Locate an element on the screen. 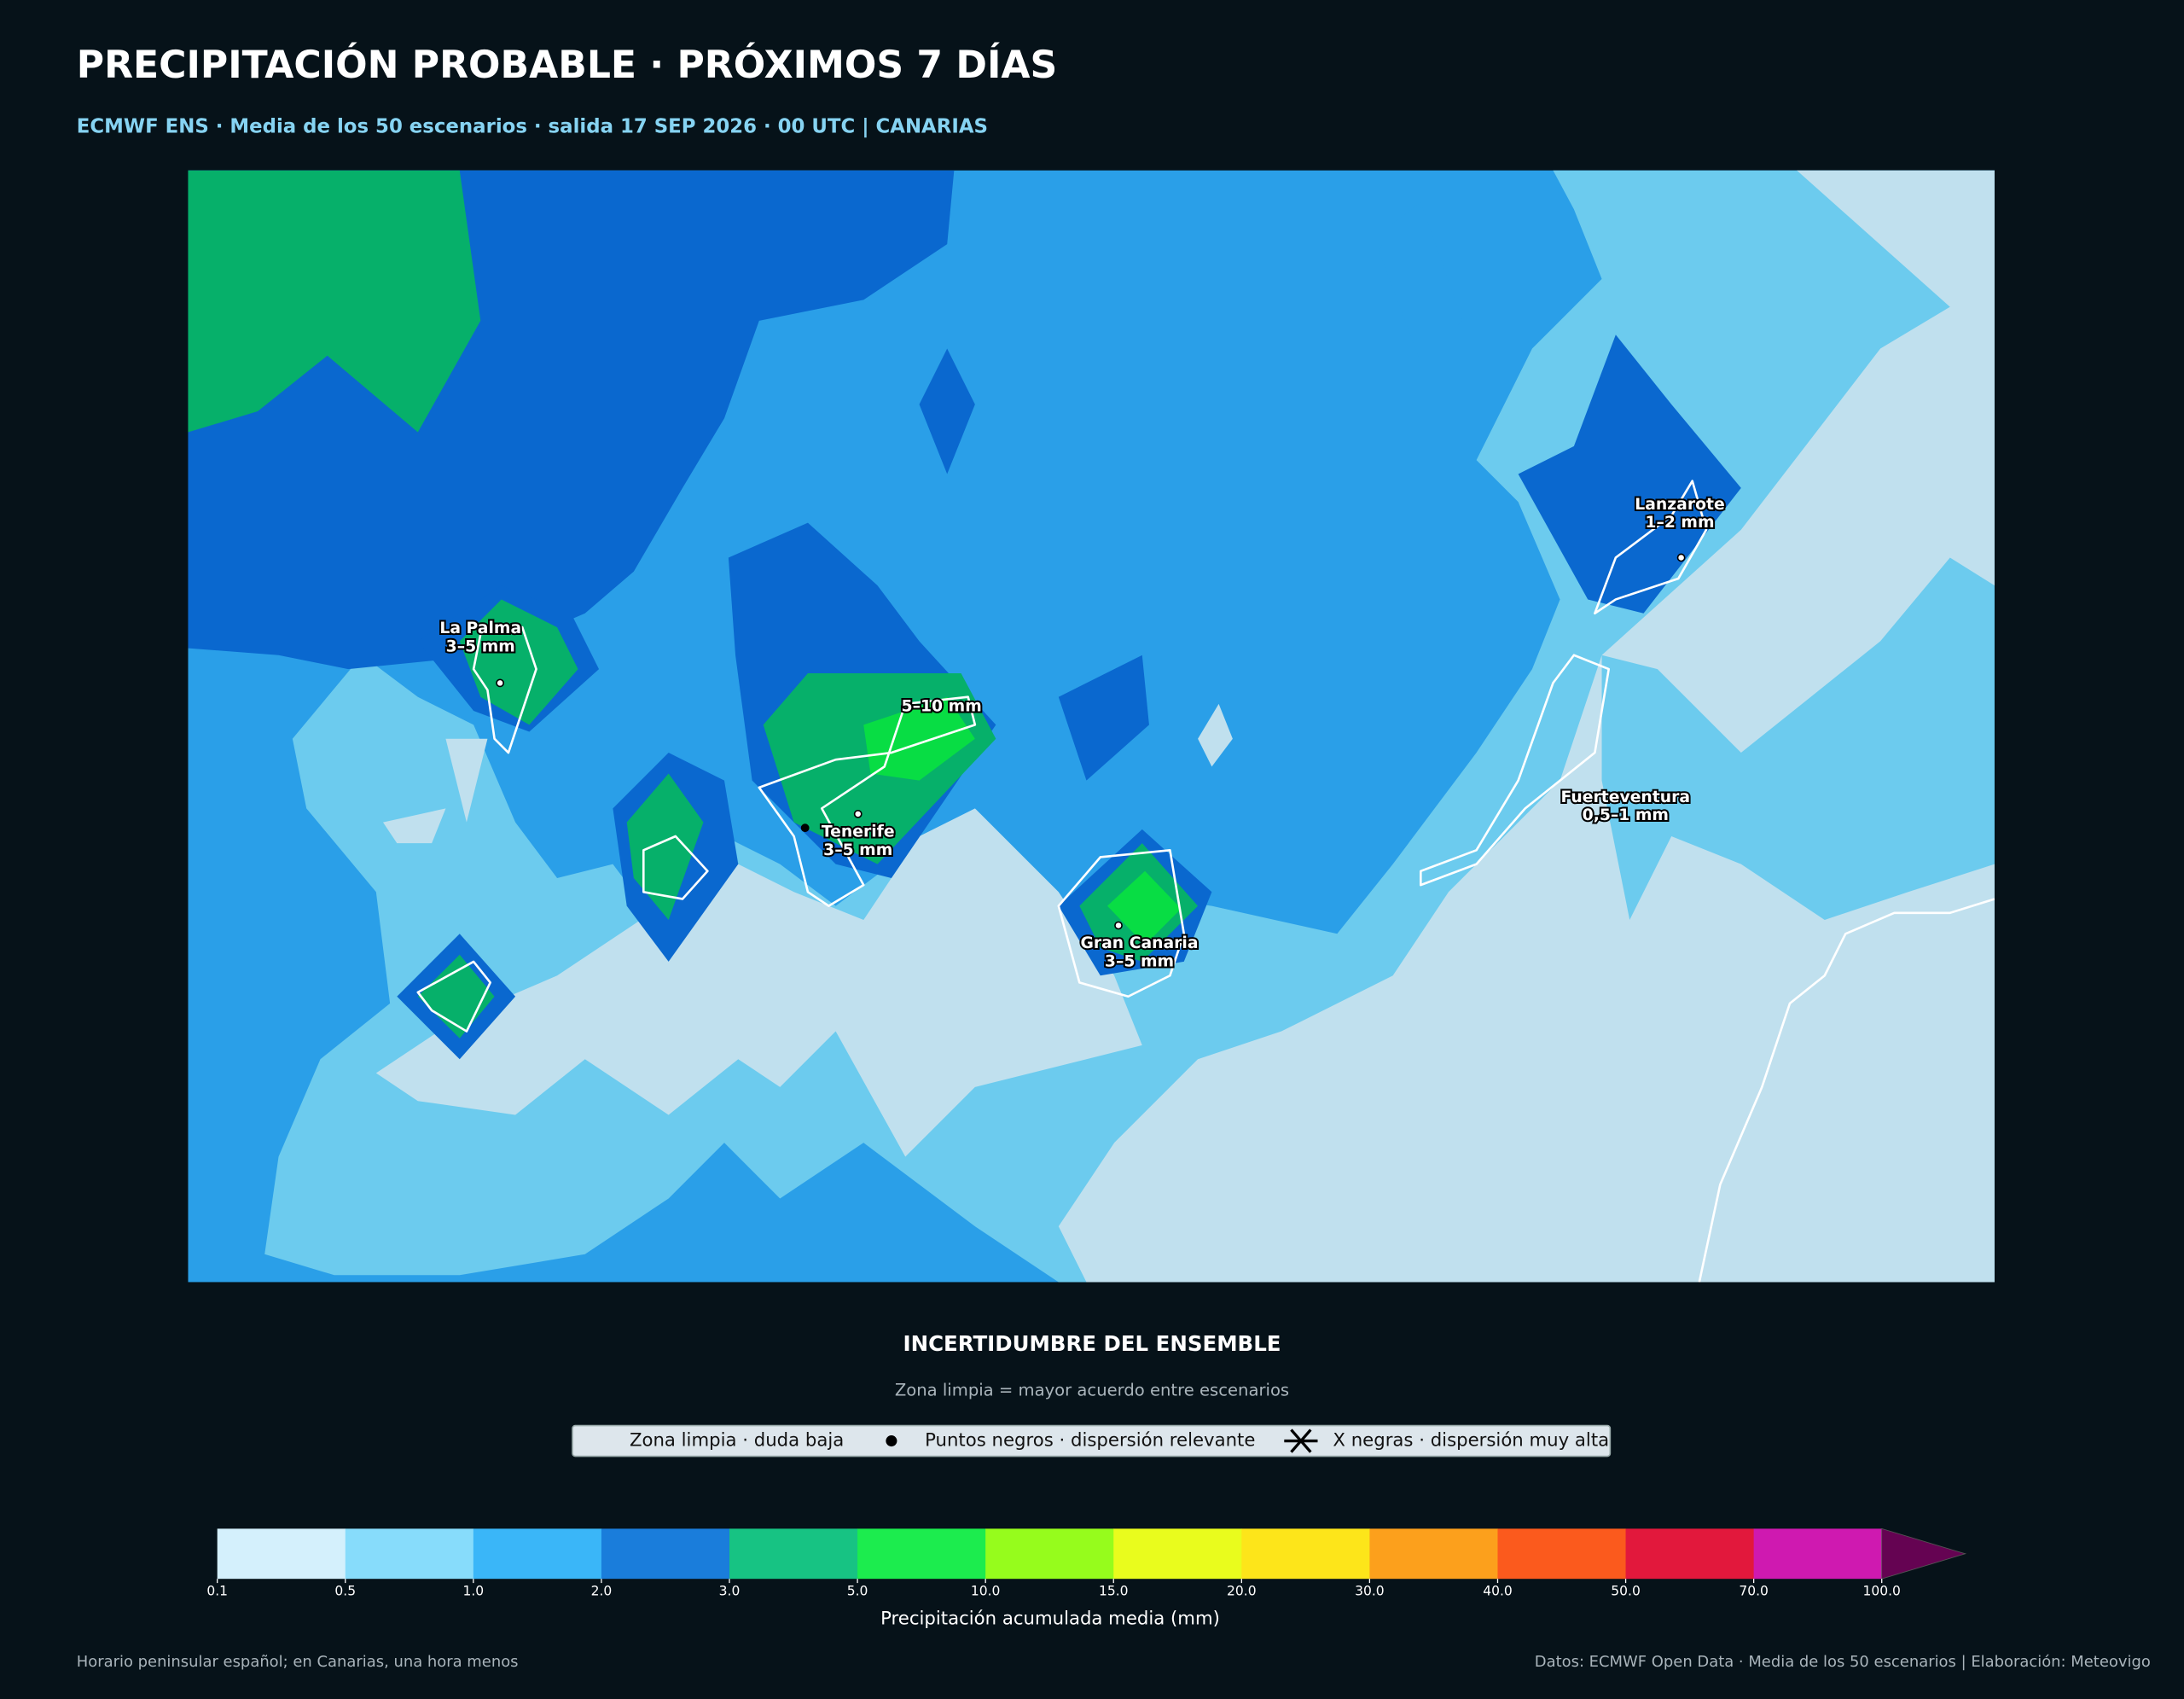 The width and height of the screenshot is (2184, 1699). island-name: Lanzarote is located at coordinates (1680, 505).